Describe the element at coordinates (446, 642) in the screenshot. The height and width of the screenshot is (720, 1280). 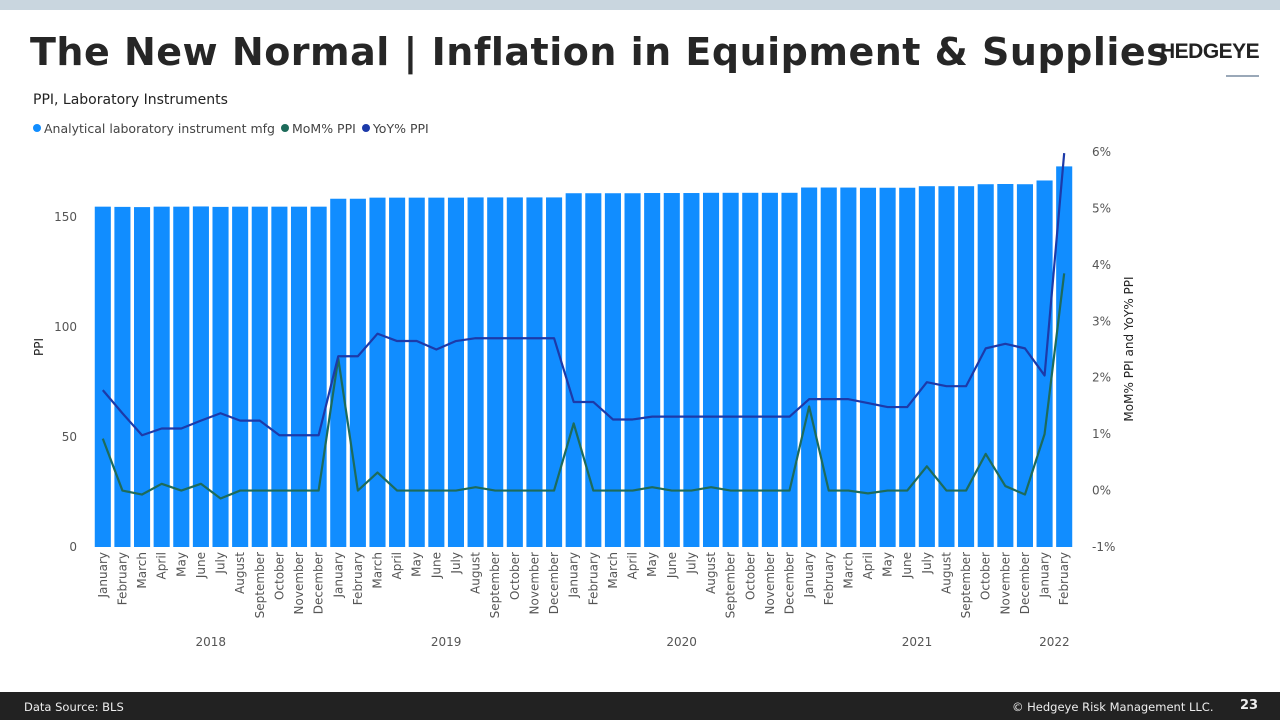
I see `year-label: 2019` at that location.